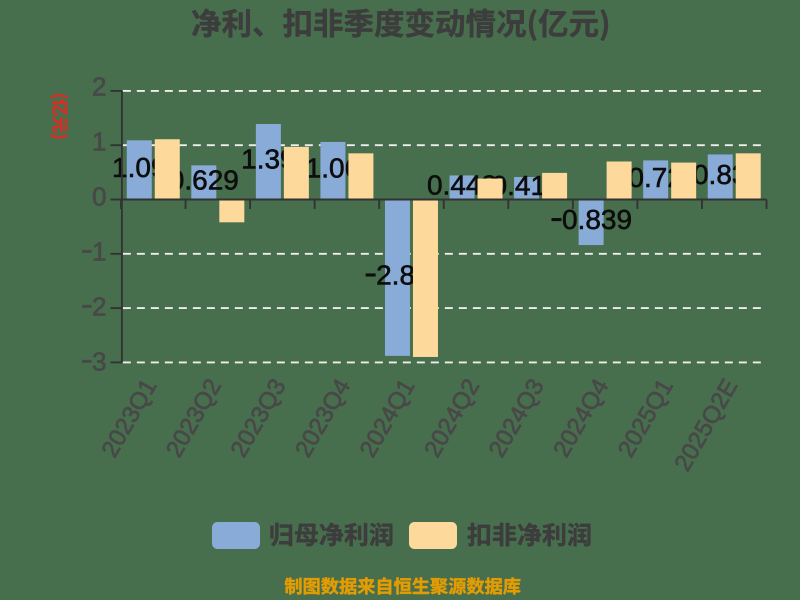 This screenshot has width=800, height=600. Describe the element at coordinates (597, 219) in the screenshot. I see `svg-text: 0.839` at that location.